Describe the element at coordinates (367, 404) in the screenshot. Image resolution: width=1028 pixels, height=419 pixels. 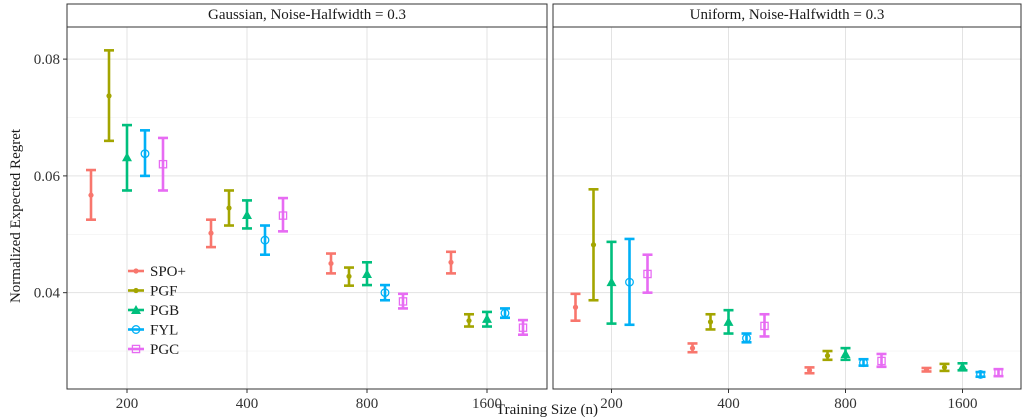
I see `x-tick-label: 800` at that location.